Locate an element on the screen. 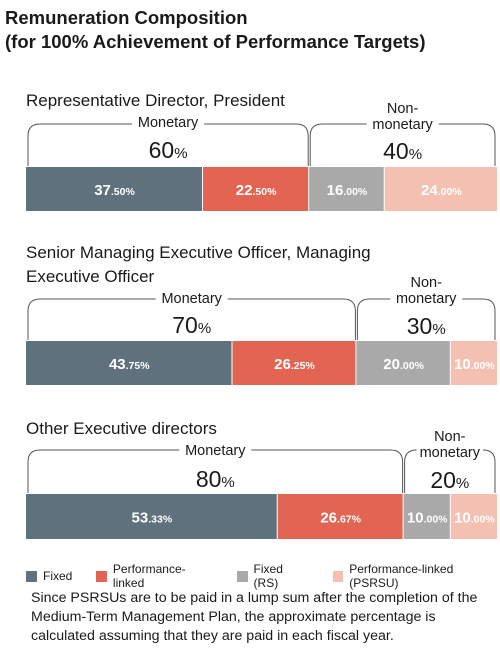 Image resolution: width=500 pixels, height=663 pixels. bar-value-label: 37.50% is located at coordinates (114, 190).